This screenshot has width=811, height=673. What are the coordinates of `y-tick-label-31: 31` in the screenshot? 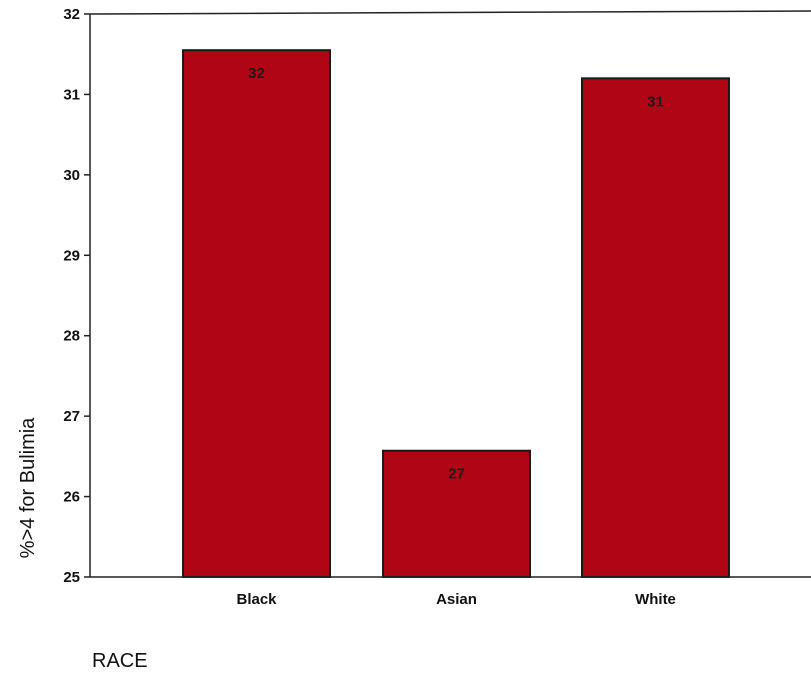 It's located at (71, 94).